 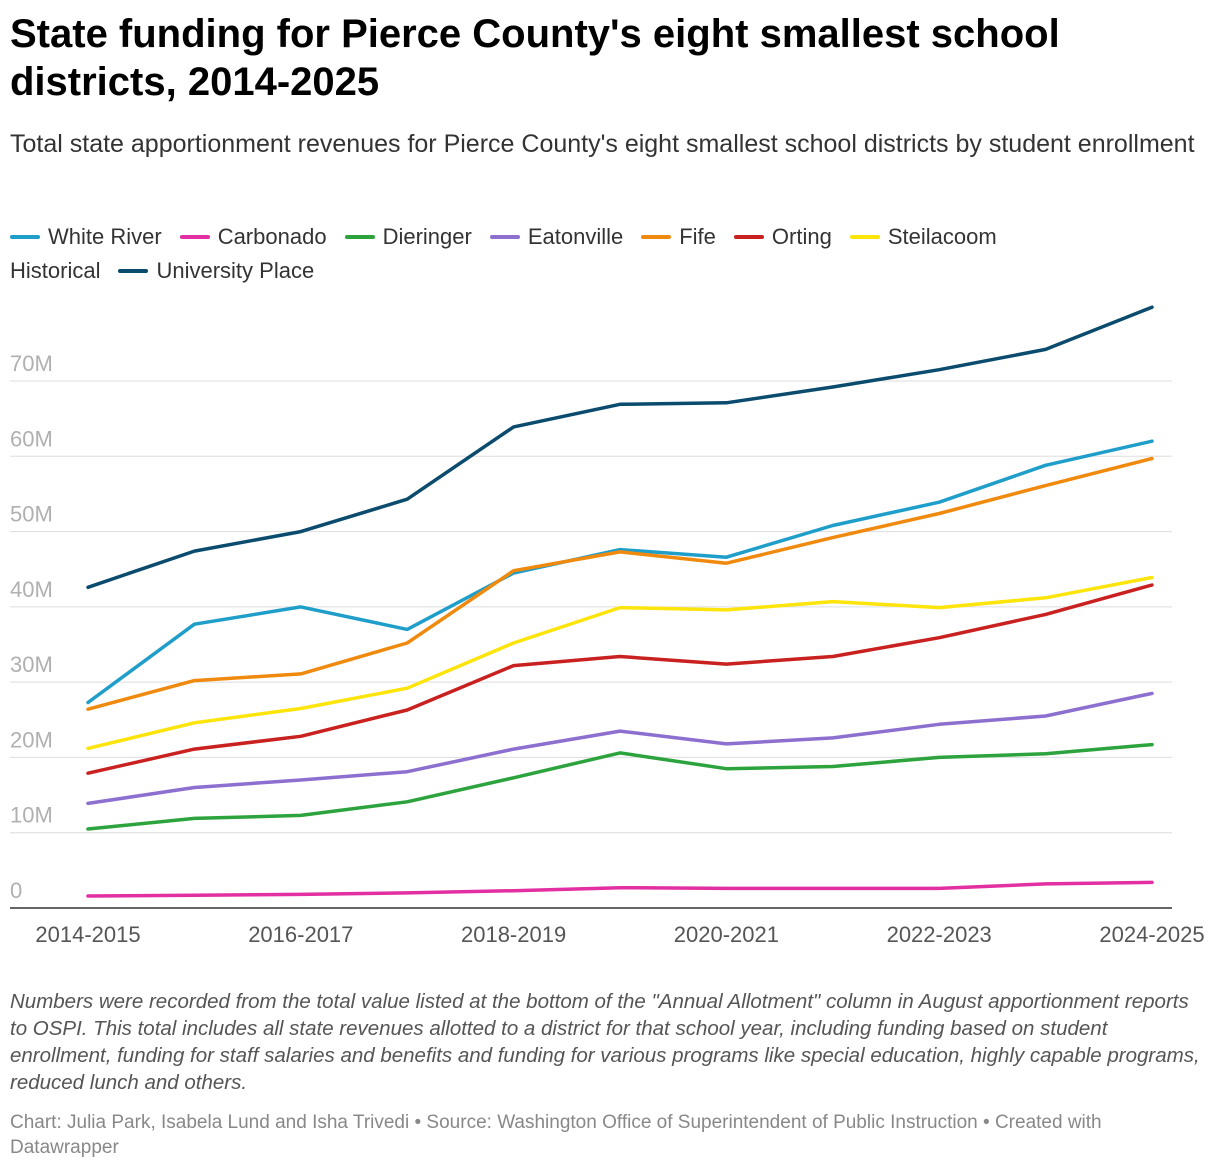 What do you see at coordinates (25, 237) in the screenshot?
I see `legend-swatch-white-river` at bounding box center [25, 237].